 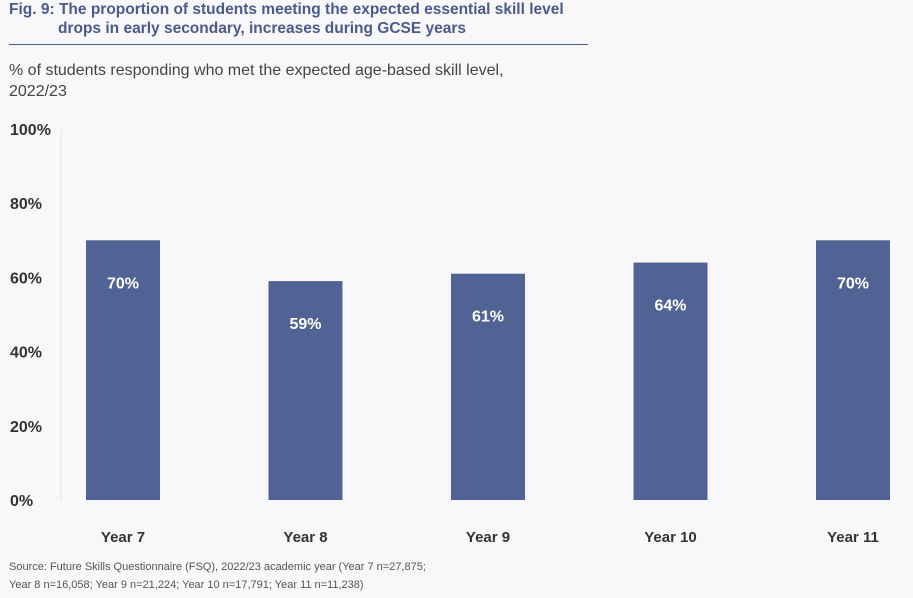 What do you see at coordinates (123, 537) in the screenshot?
I see `x-tick-label: Year 7` at bounding box center [123, 537].